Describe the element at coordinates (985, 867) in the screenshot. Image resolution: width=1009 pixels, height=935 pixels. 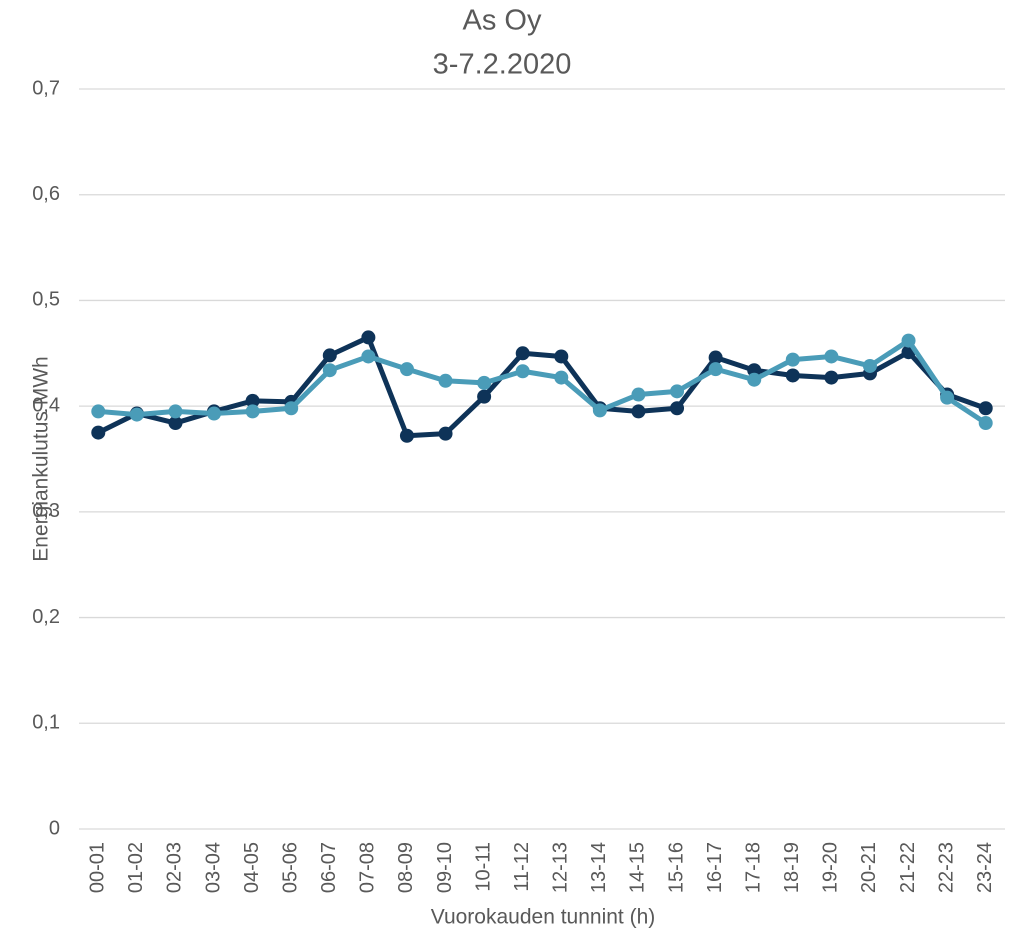
I see `x-tick-label: 23-24` at that location.